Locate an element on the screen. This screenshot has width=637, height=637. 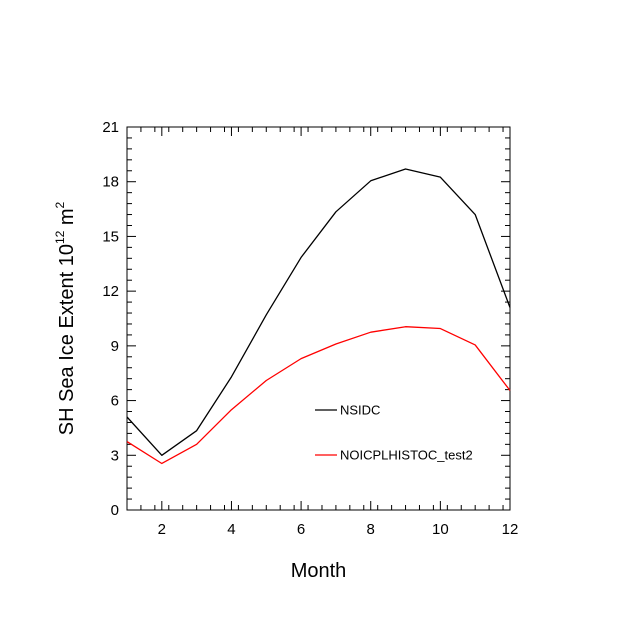
x-tick-label: 8 is located at coordinates (371, 529).